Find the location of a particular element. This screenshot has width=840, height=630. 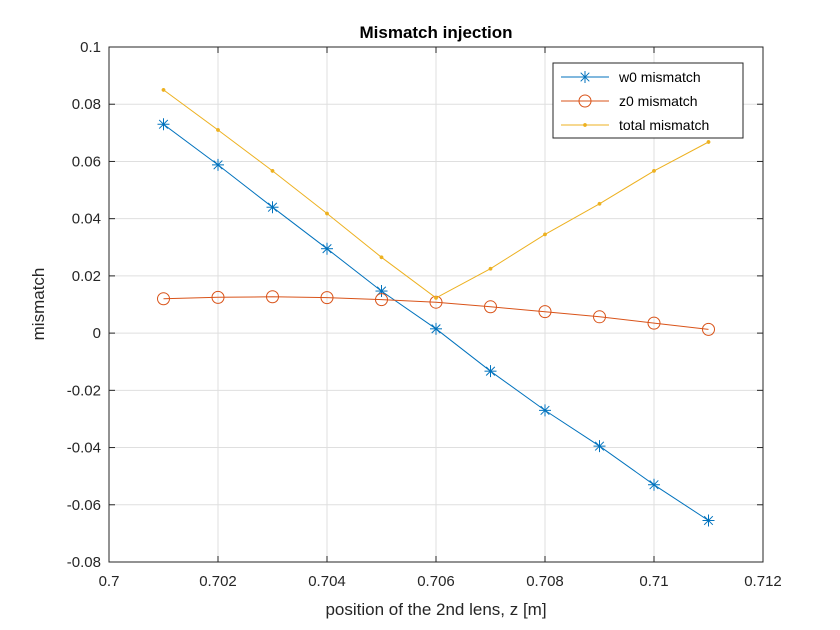

y-tick-label: -0.02 is located at coordinates (84, 390).